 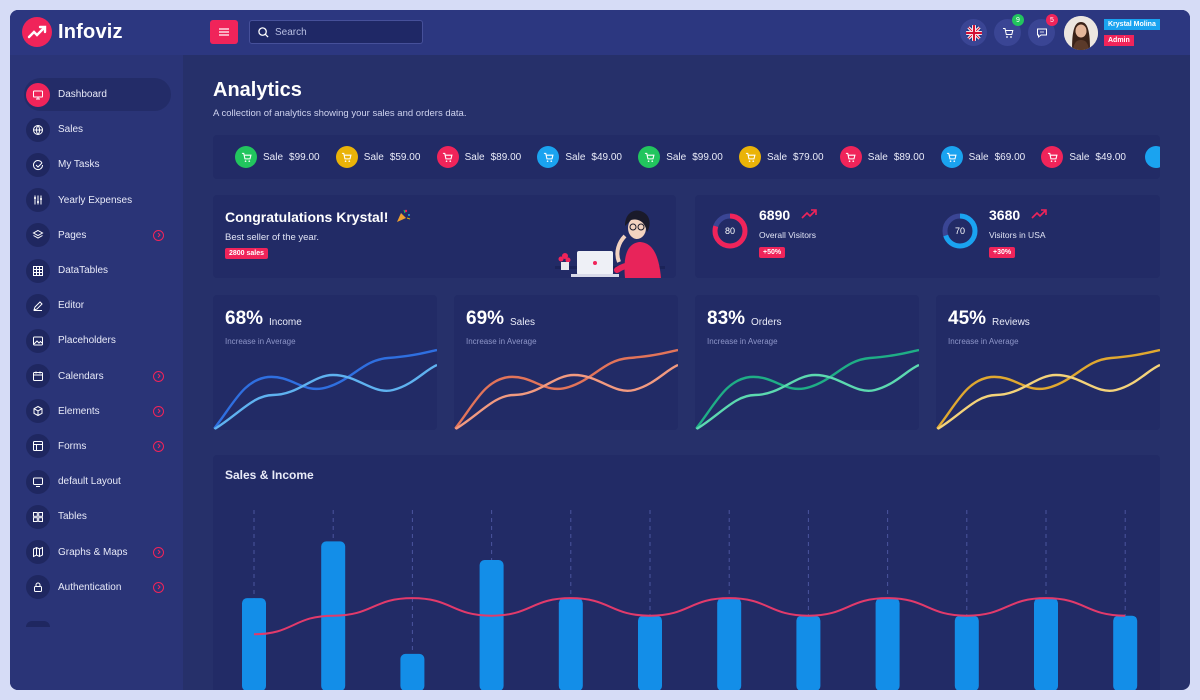 What do you see at coordinates (38, 305) in the screenshot?
I see `pencil-icon` at bounding box center [38, 305].